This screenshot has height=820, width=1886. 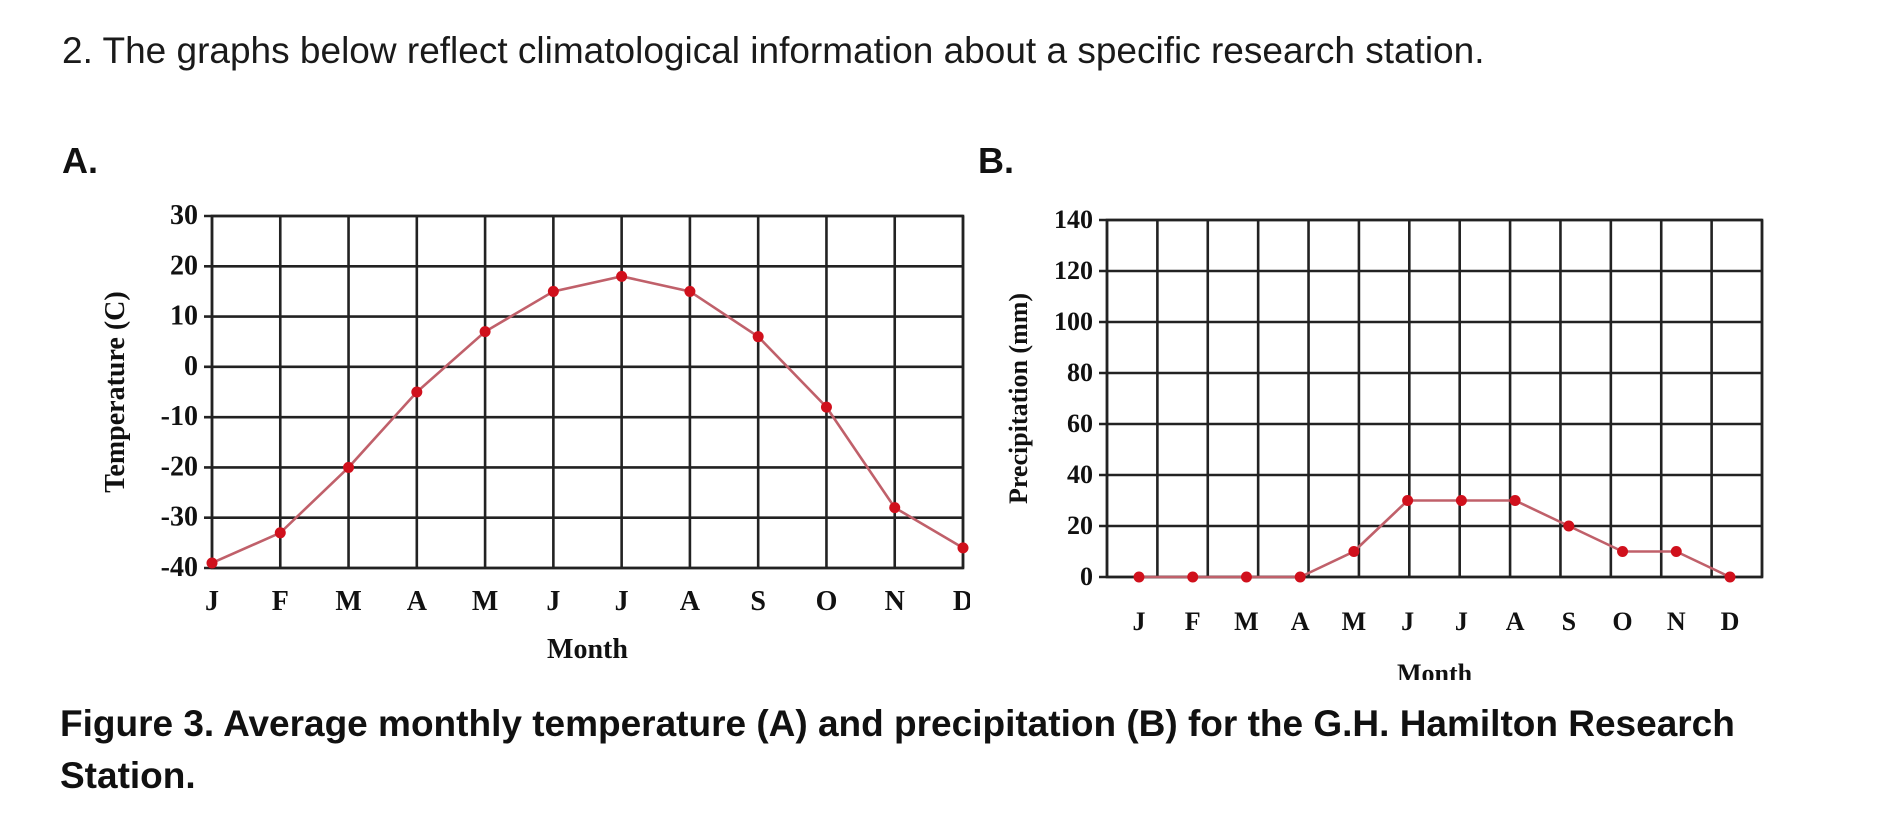 What do you see at coordinates (1080, 474) in the screenshot?
I see `y-tick-label: 40` at bounding box center [1080, 474].